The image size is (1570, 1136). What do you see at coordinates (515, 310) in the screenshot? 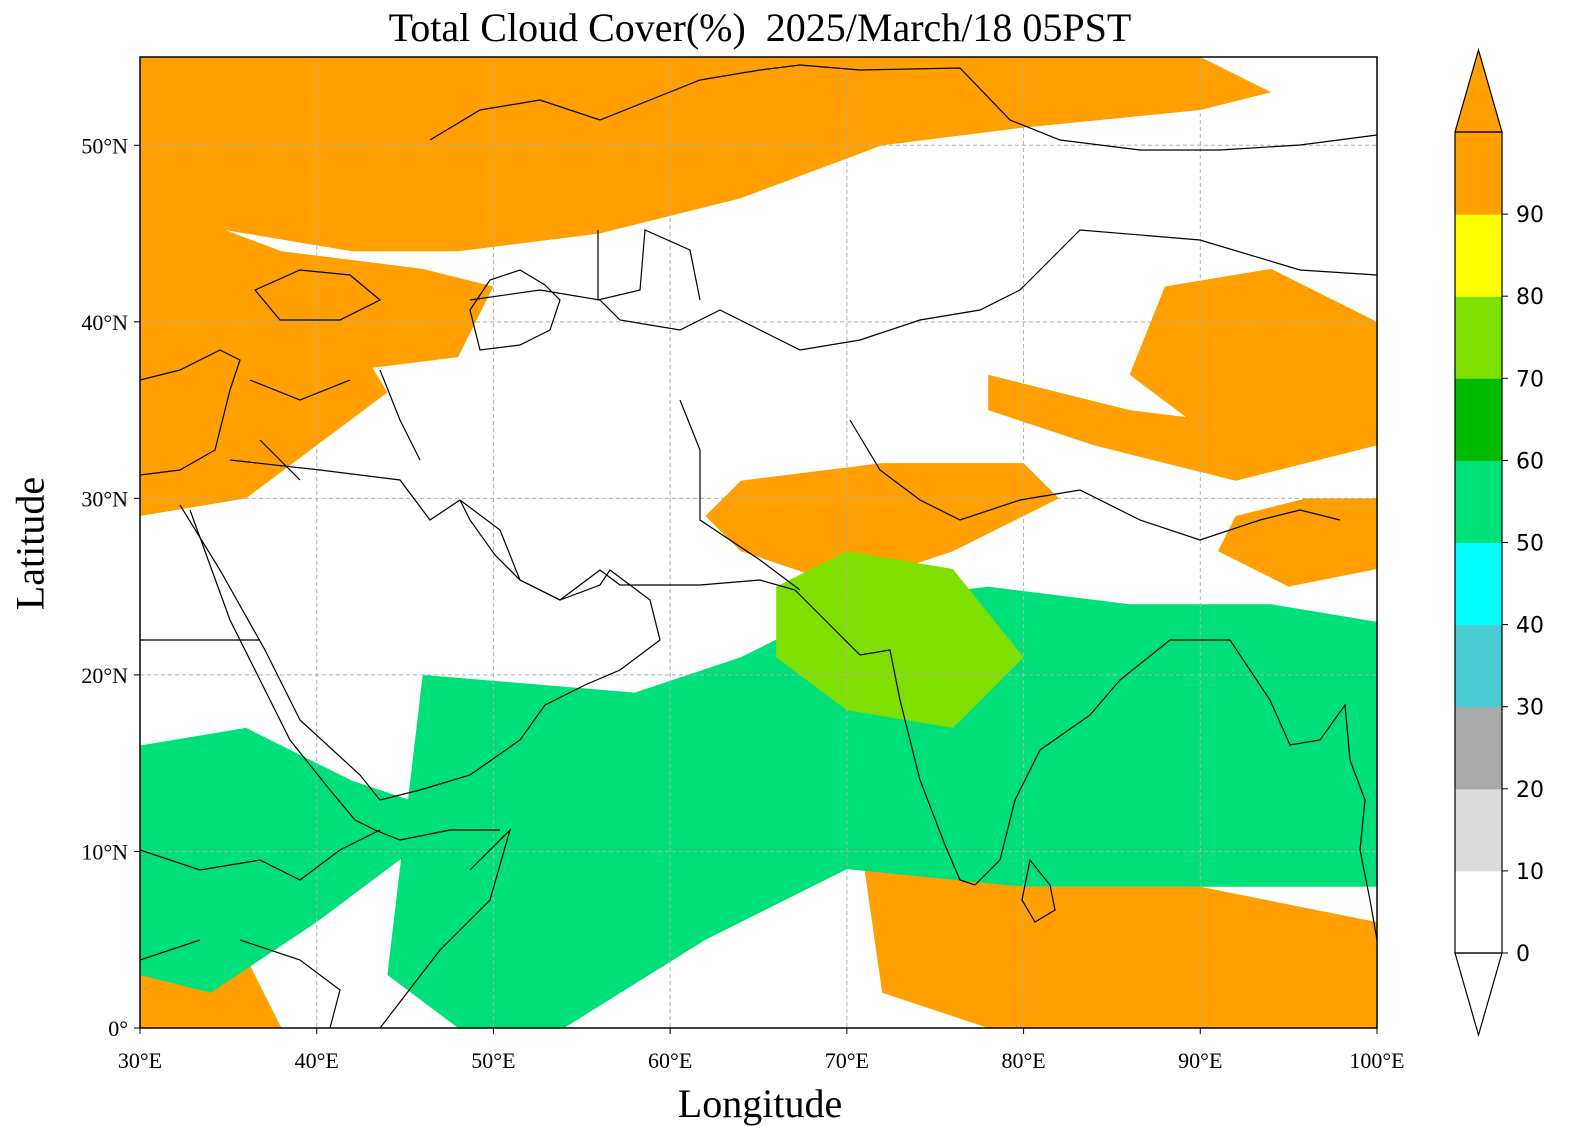
I see `caspian-sea` at bounding box center [515, 310].